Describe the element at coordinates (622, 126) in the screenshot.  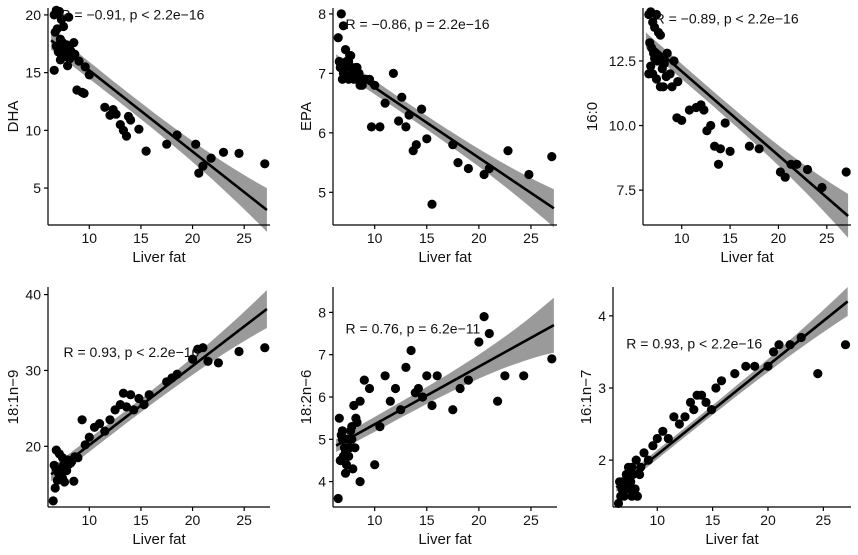
I see `y-tick-label: 10.0` at that location.